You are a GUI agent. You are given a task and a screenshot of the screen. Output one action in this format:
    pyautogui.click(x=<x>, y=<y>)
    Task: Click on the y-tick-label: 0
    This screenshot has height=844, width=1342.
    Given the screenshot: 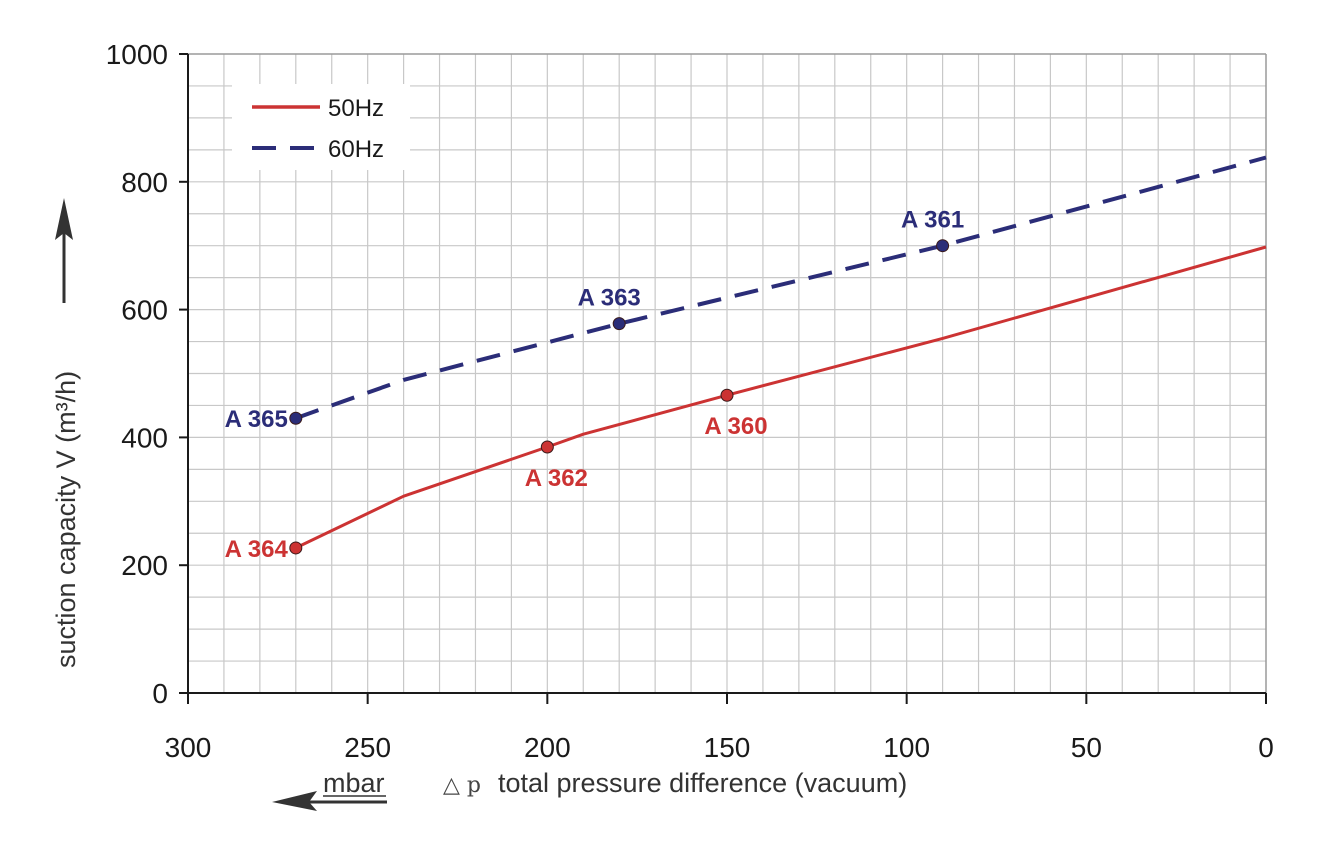 What is the action you would take?
    pyautogui.click(x=160, y=693)
    